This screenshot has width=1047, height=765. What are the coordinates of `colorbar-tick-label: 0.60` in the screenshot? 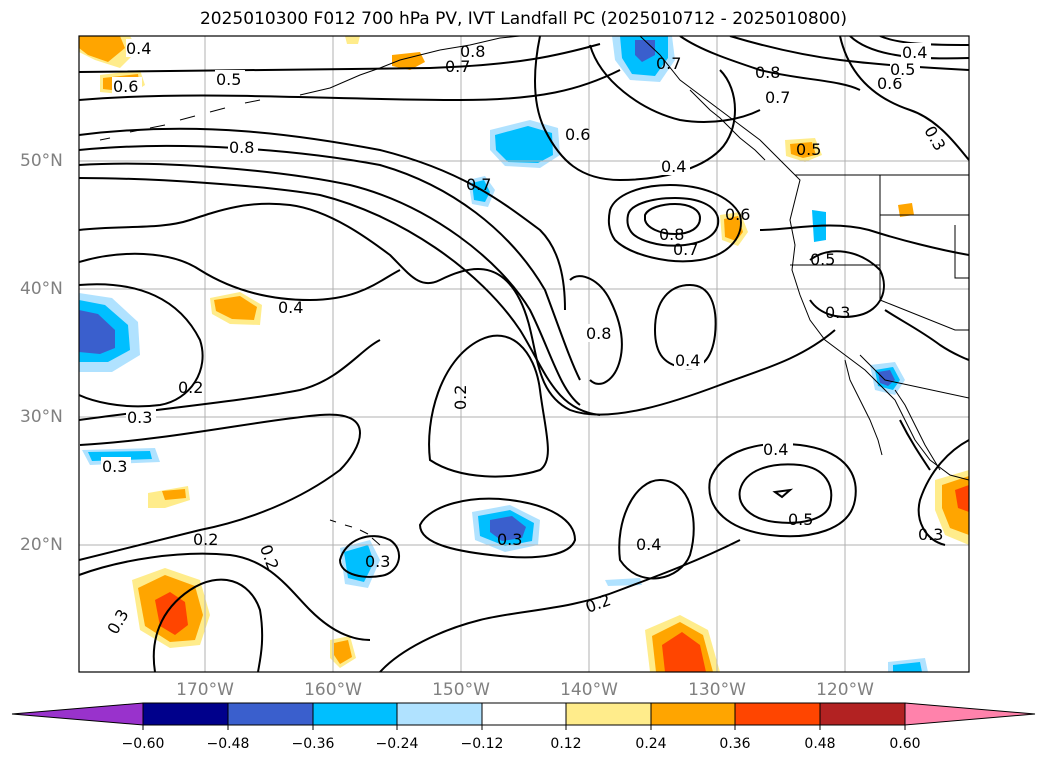 It's located at (905, 744).